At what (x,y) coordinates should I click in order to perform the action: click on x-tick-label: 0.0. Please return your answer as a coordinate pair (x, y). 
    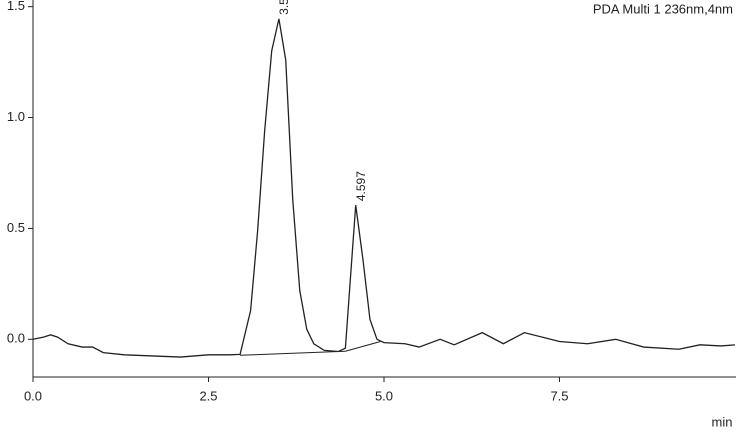
    Looking at the image, I should click on (33, 395).